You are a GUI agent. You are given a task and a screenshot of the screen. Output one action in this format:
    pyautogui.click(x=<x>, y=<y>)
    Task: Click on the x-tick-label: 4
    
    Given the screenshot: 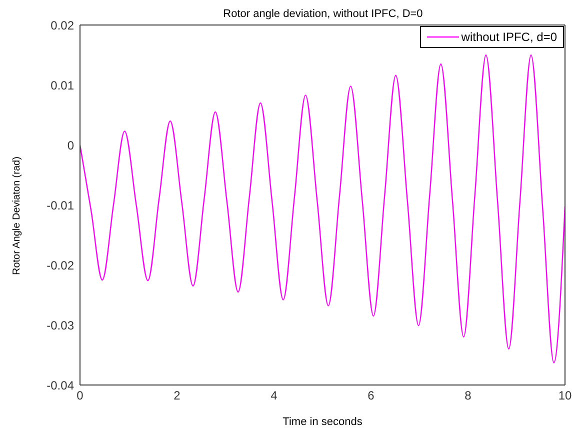 What is the action you would take?
    pyautogui.click(x=274, y=395)
    